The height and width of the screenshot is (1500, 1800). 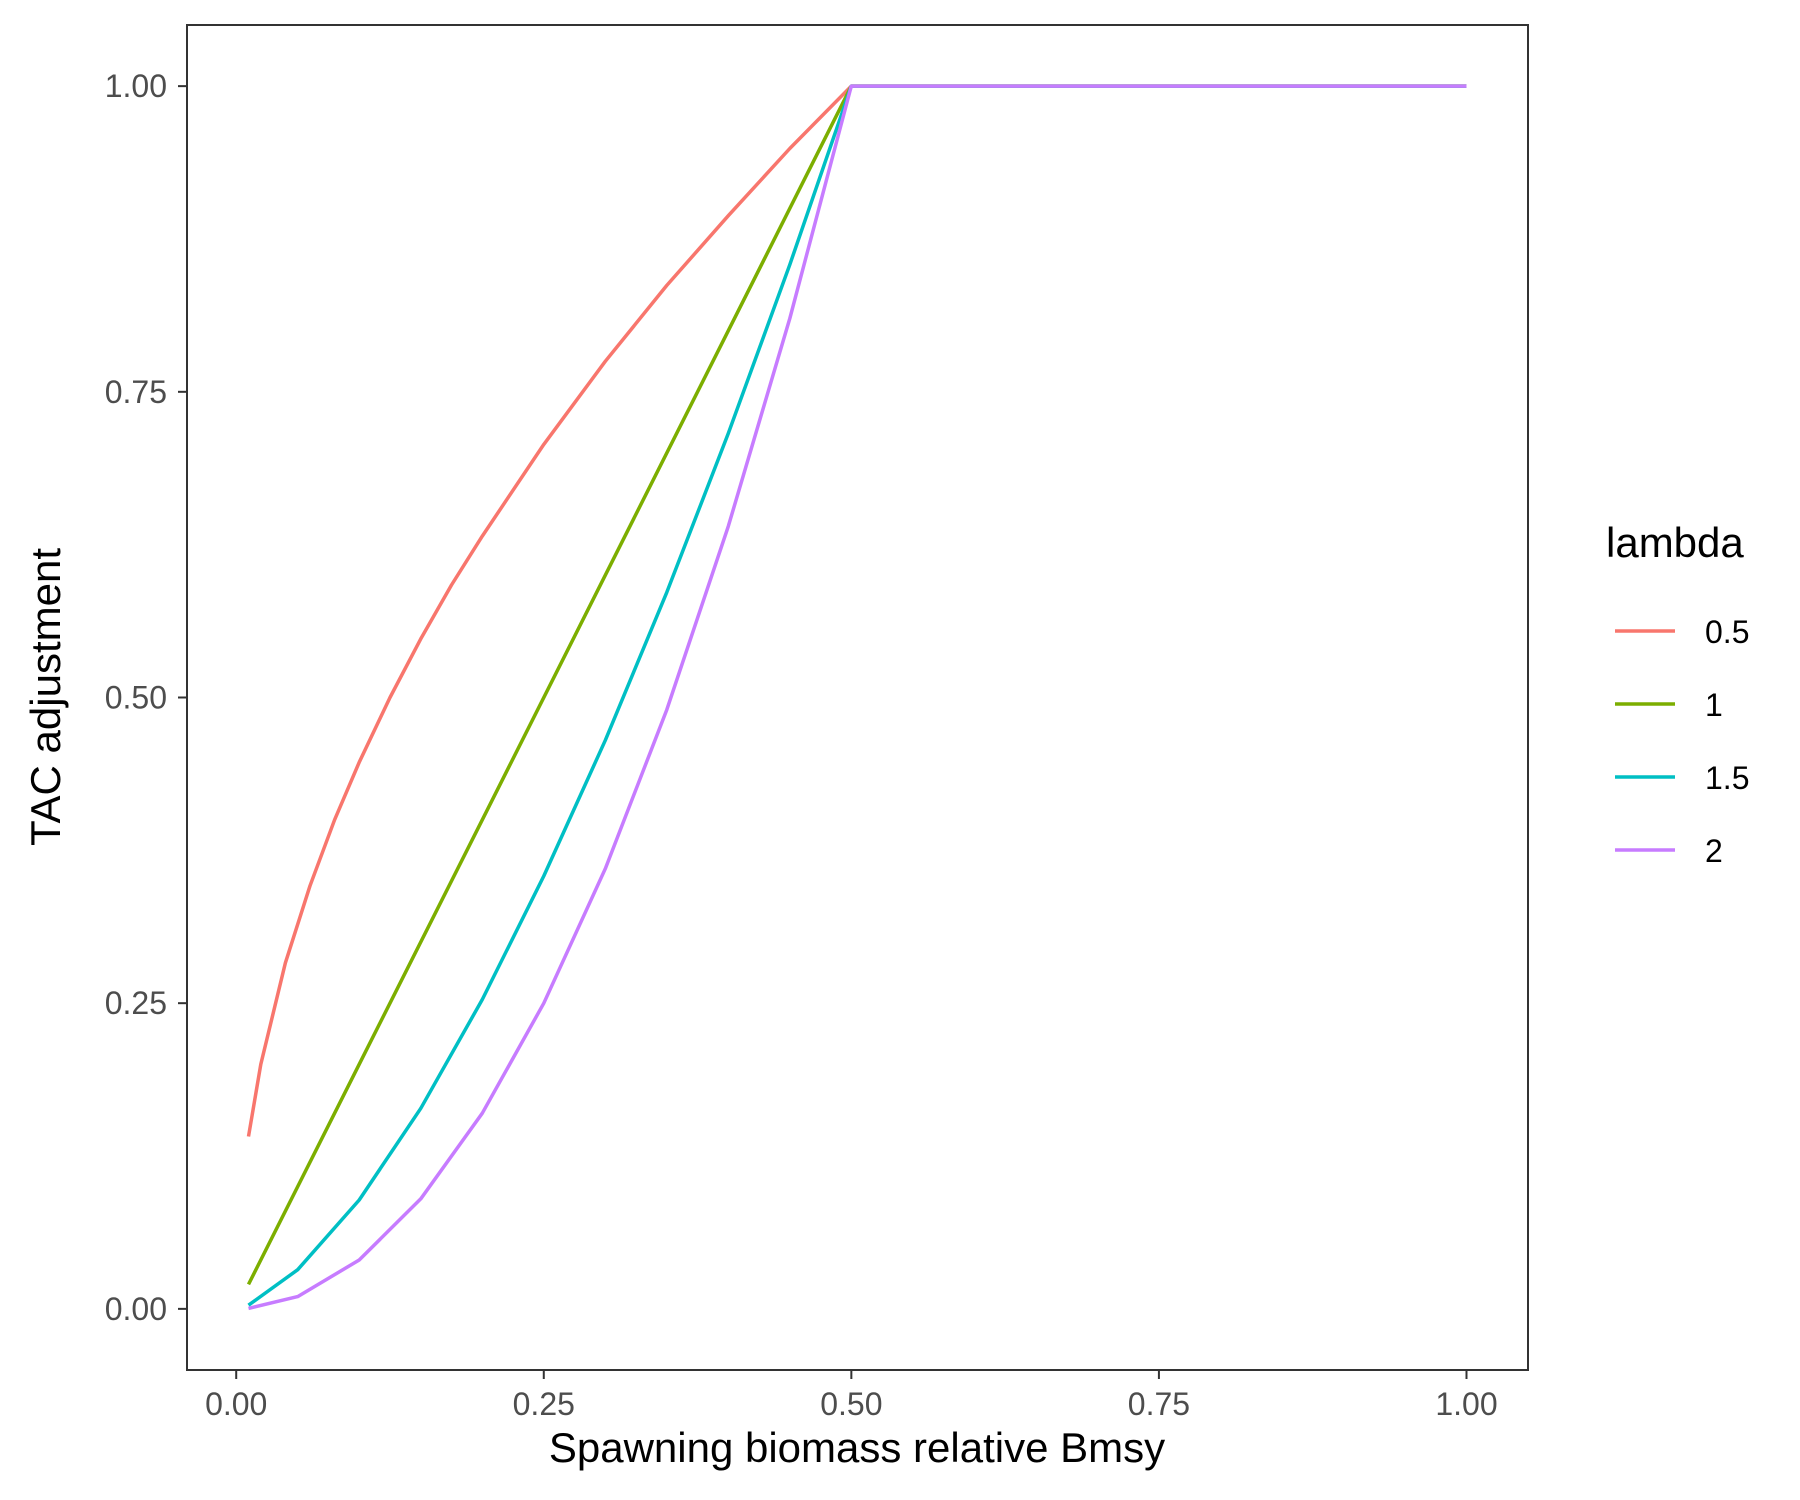 I want to click on y-tick-label: 0.00, so click(x=136, y=1309).